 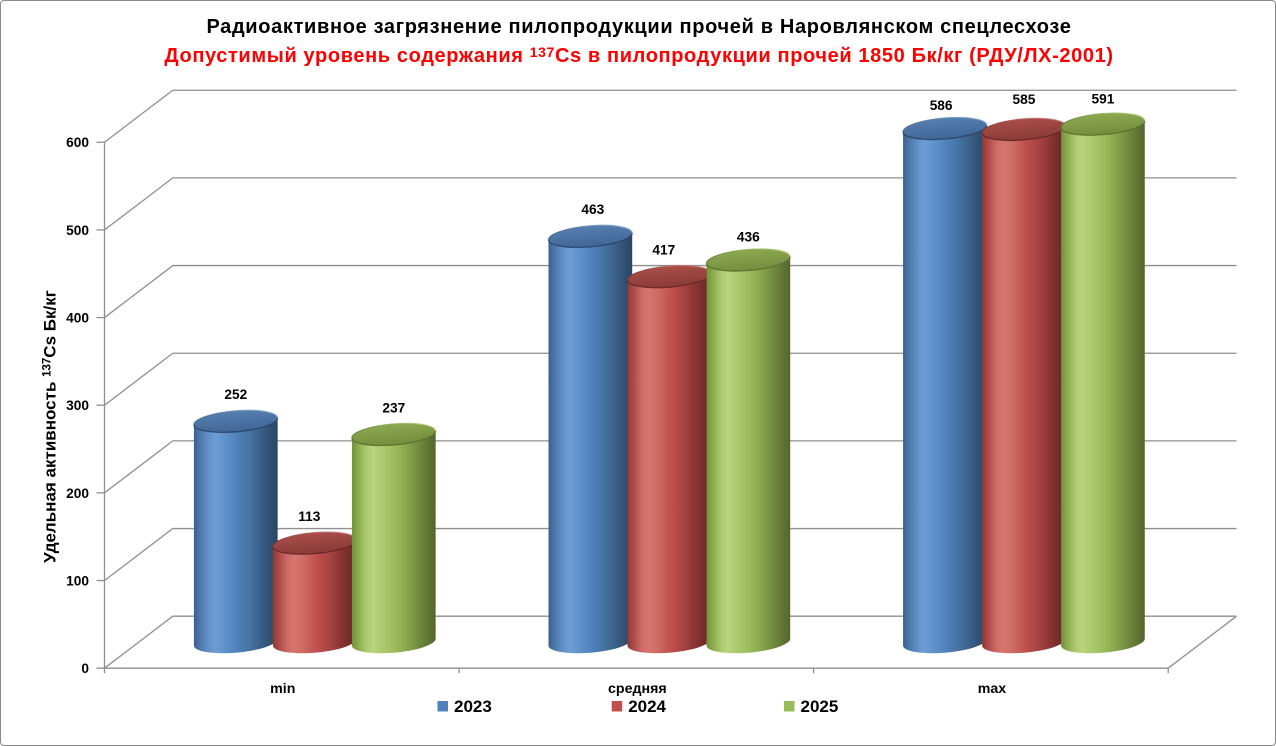 What do you see at coordinates (393, 407) in the screenshot?
I see `svg-text: 237` at bounding box center [393, 407].